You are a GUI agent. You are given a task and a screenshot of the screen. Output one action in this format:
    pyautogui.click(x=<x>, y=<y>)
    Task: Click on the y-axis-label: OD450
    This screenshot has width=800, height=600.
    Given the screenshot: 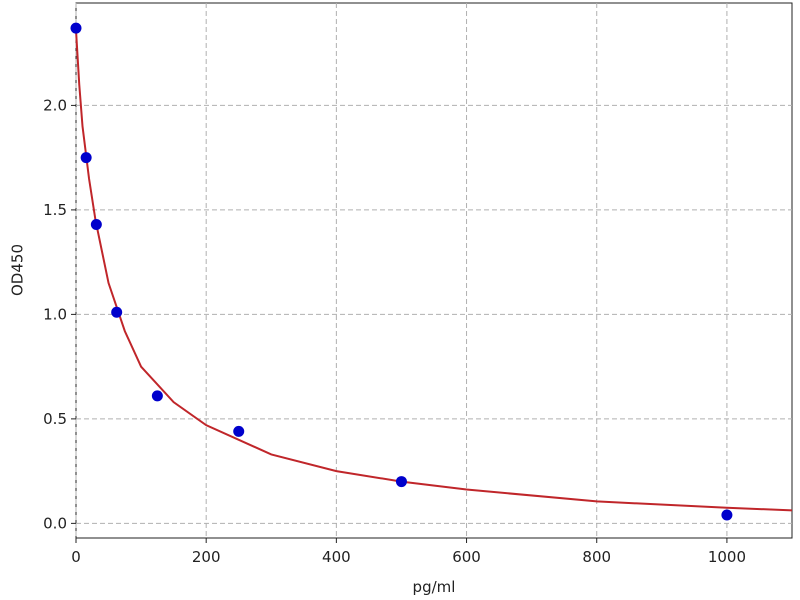 What is the action you would take?
    pyautogui.click(x=18, y=270)
    